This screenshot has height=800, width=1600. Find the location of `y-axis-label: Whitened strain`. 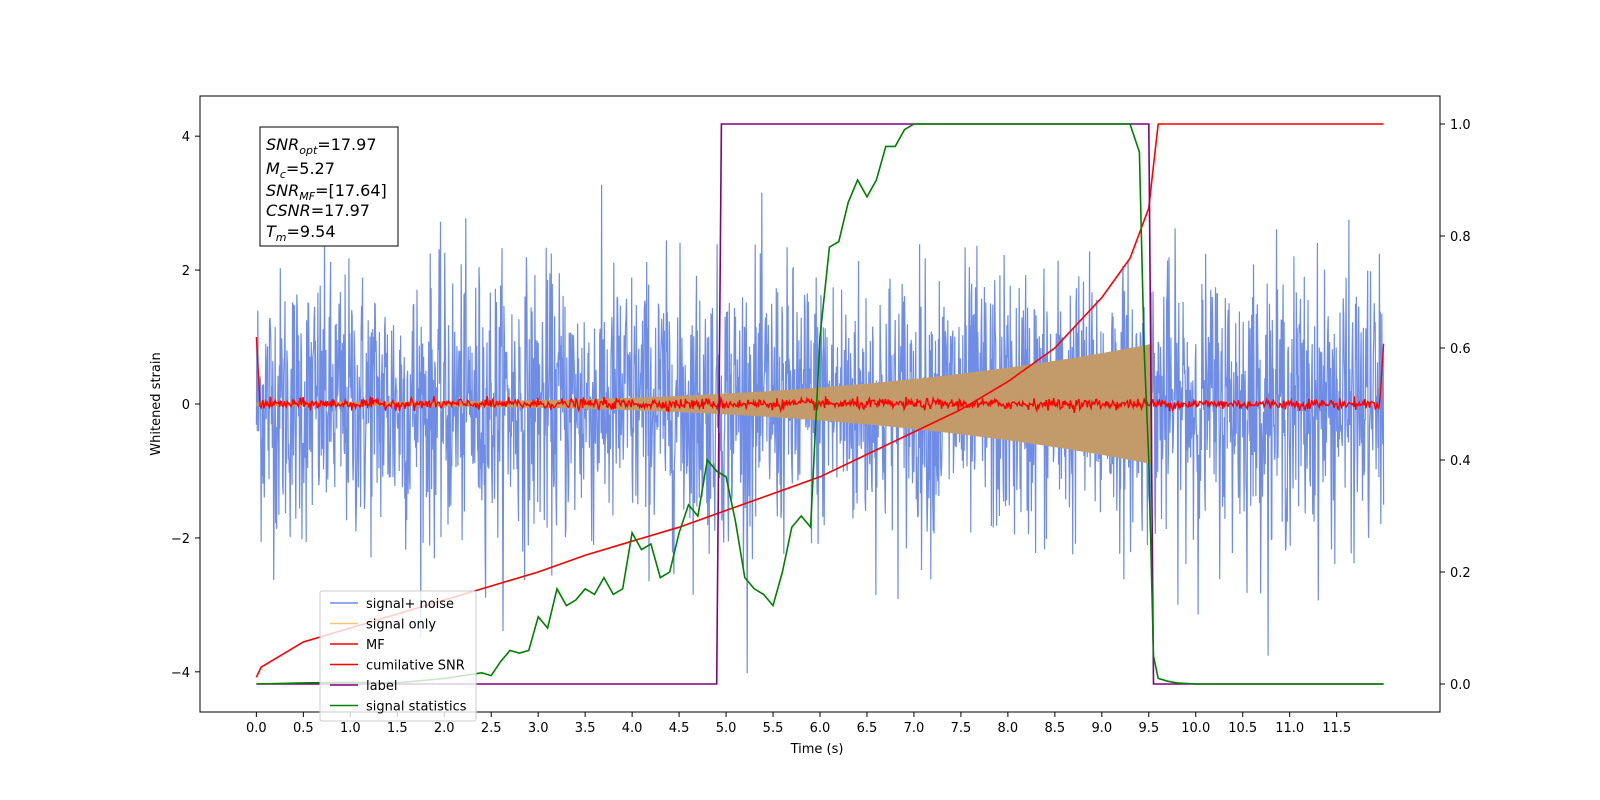

y-axis-label: Whitened strain is located at coordinates (156, 403).